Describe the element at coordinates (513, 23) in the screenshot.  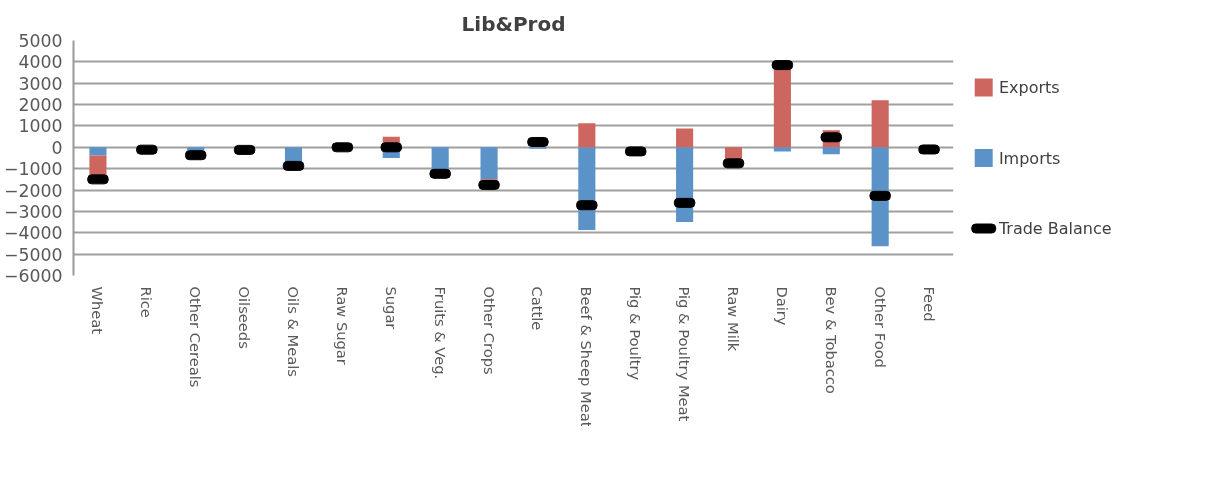
I see `chart-title: Lib&Prod` at that location.